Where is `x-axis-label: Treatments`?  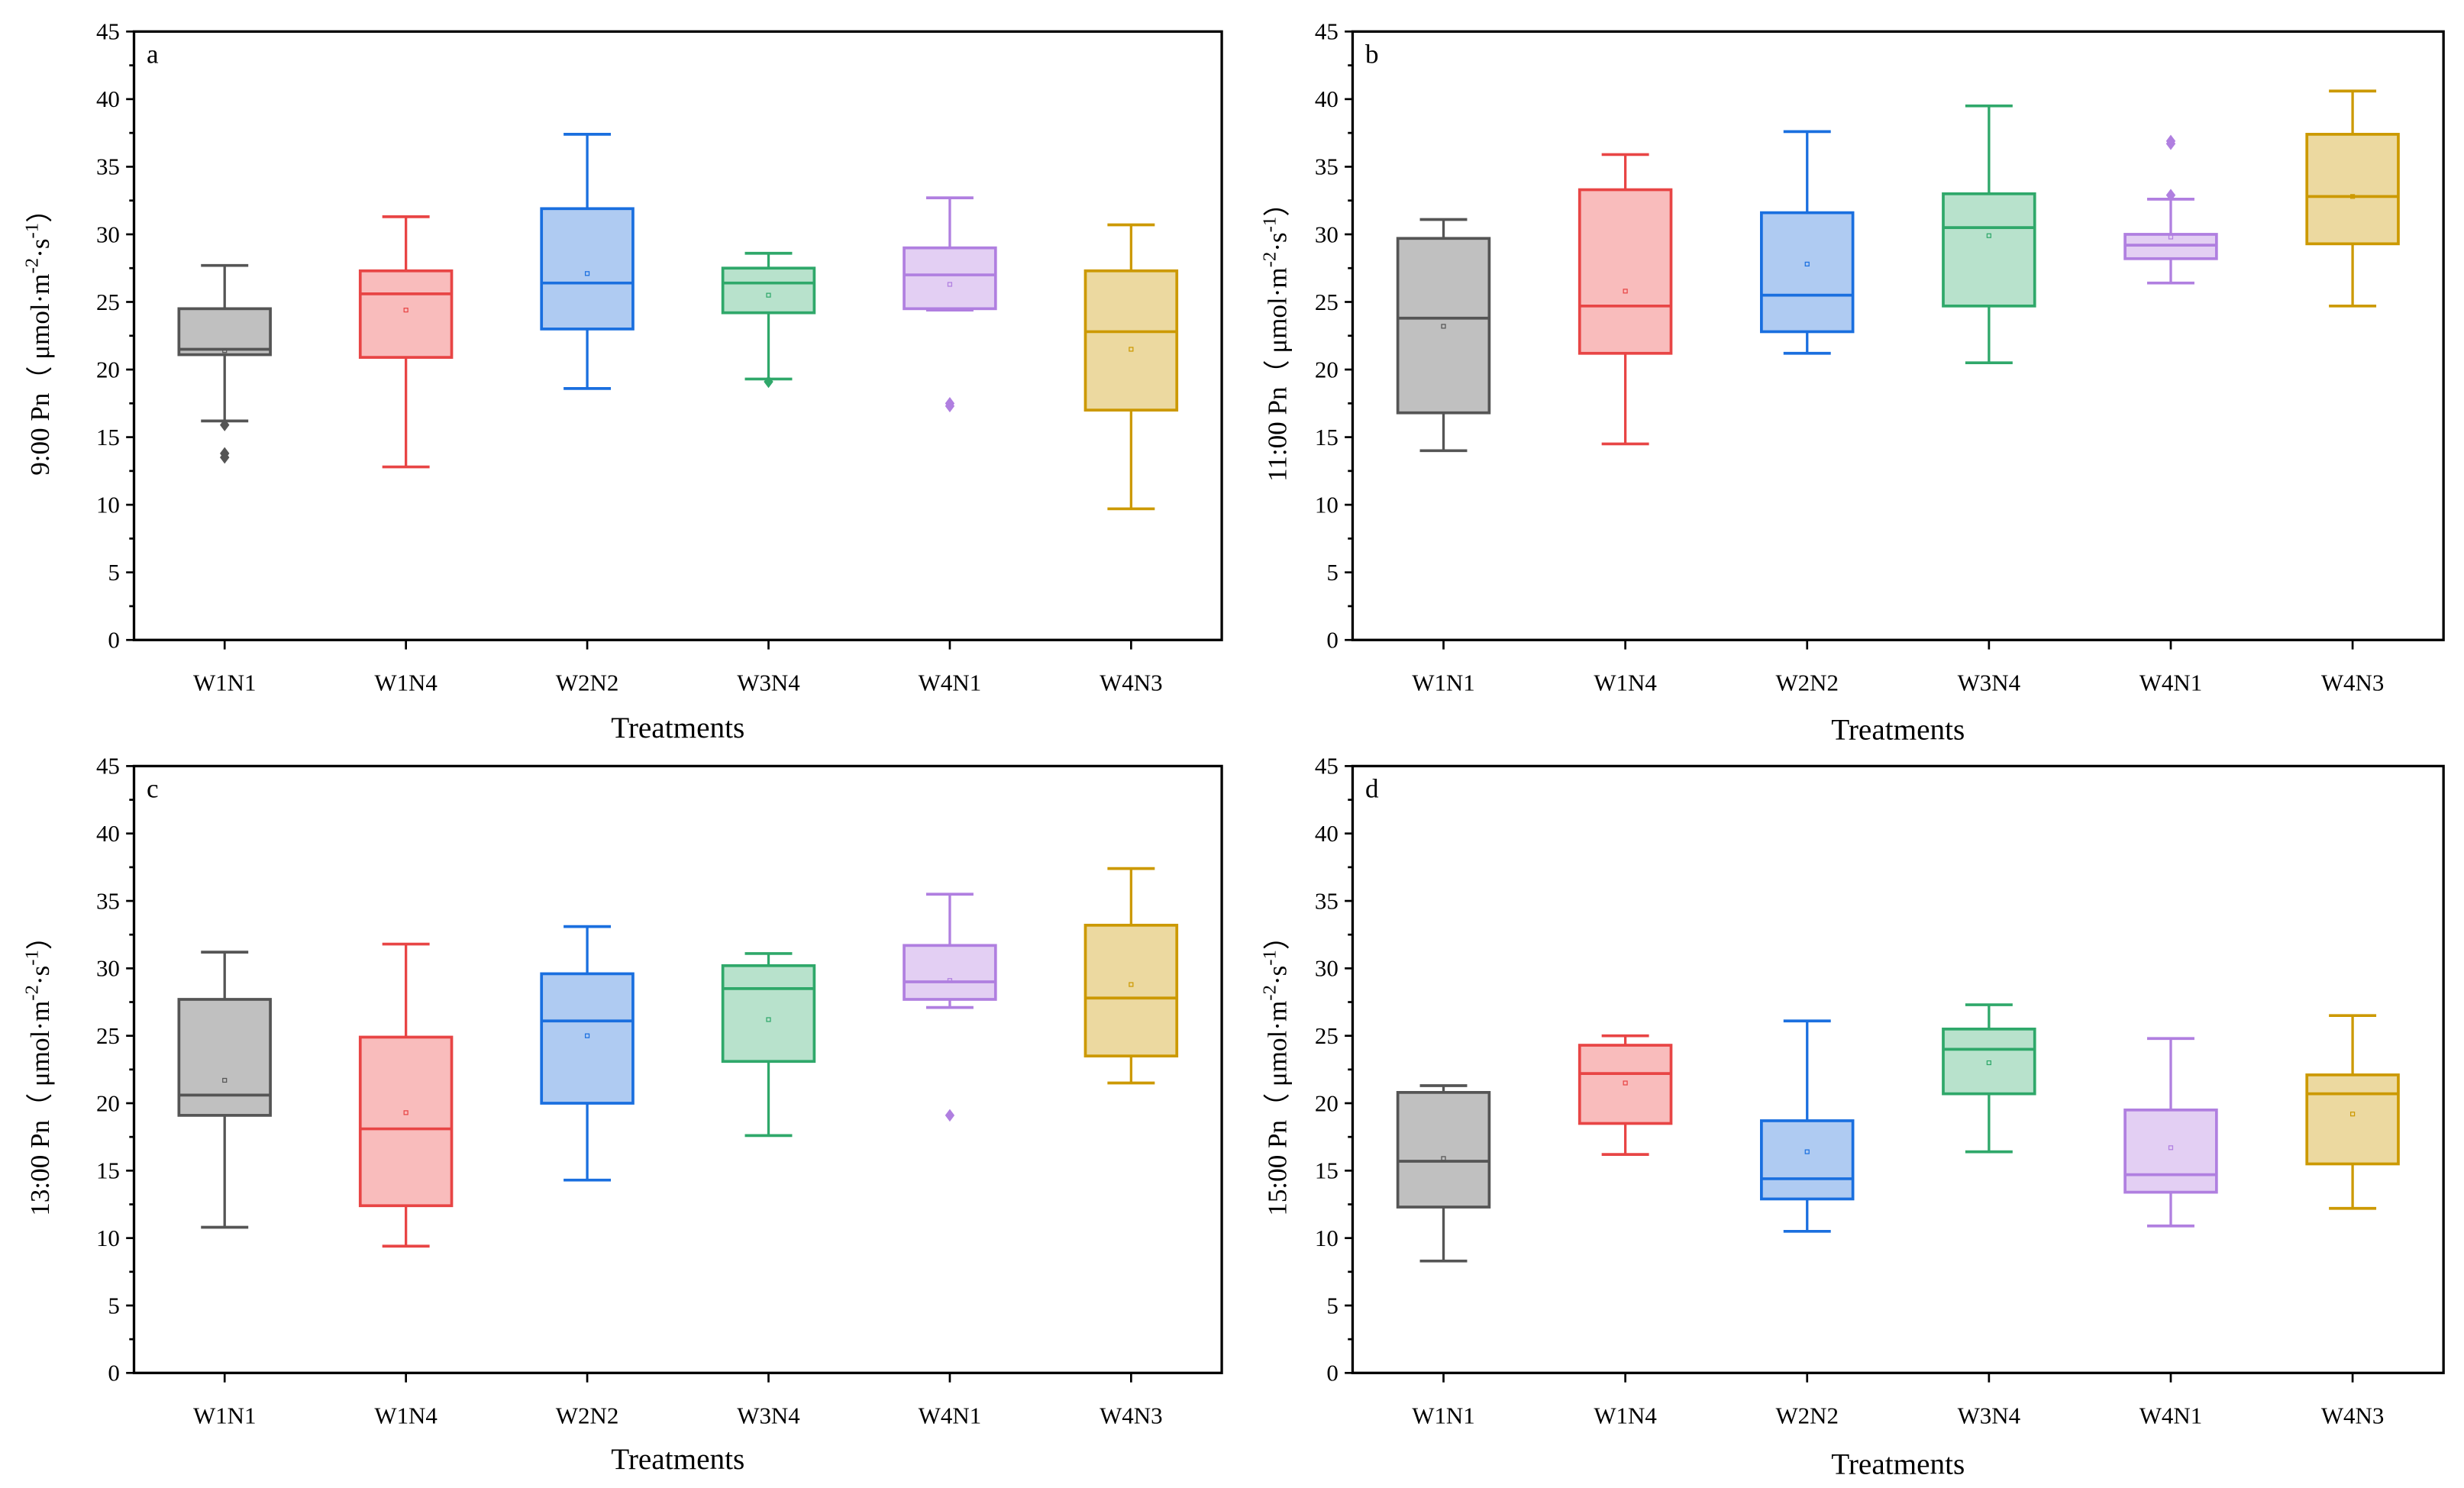
x-axis-label: Treatments is located at coordinates (677, 1459).